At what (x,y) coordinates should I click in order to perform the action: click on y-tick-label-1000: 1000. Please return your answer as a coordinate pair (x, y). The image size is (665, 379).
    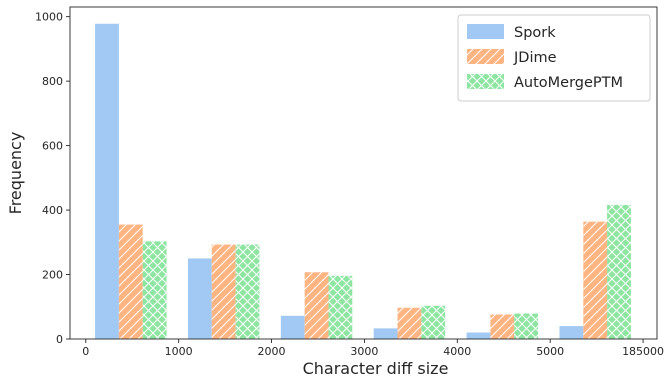
    Looking at the image, I should click on (49, 17).